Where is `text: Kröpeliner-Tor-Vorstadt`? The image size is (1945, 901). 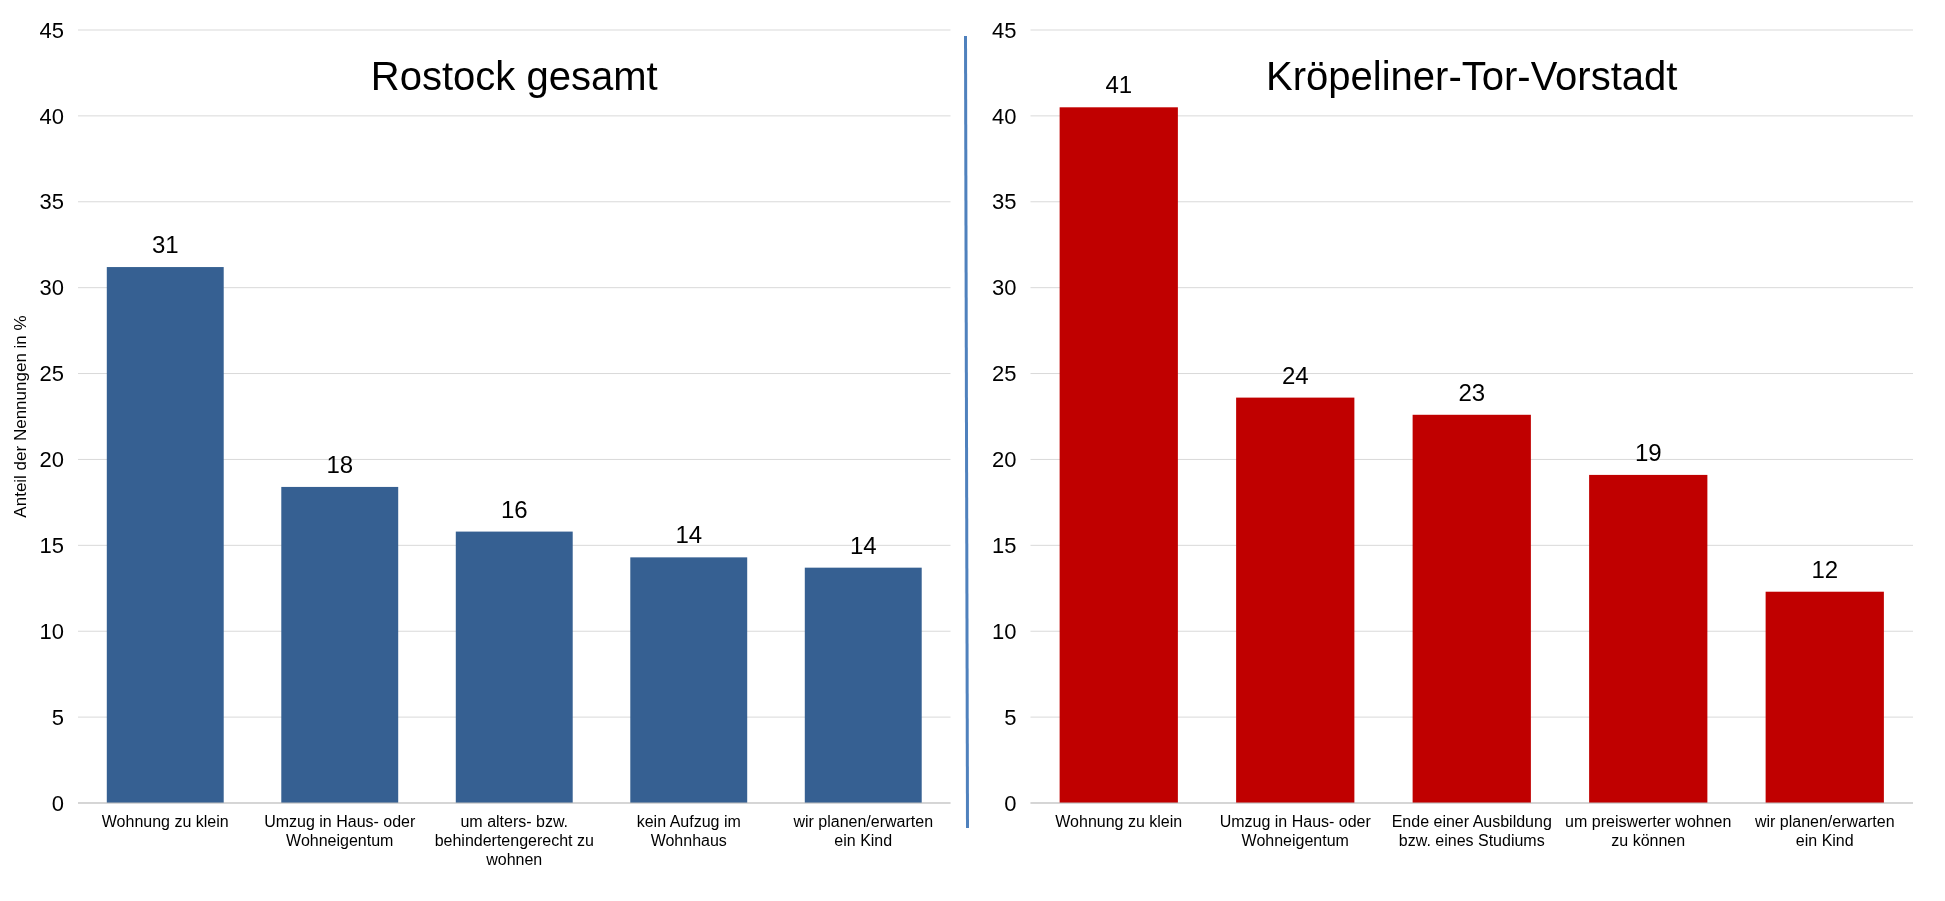 text: Kröpeliner-Tor-Vorstadt is located at coordinates (1472, 76).